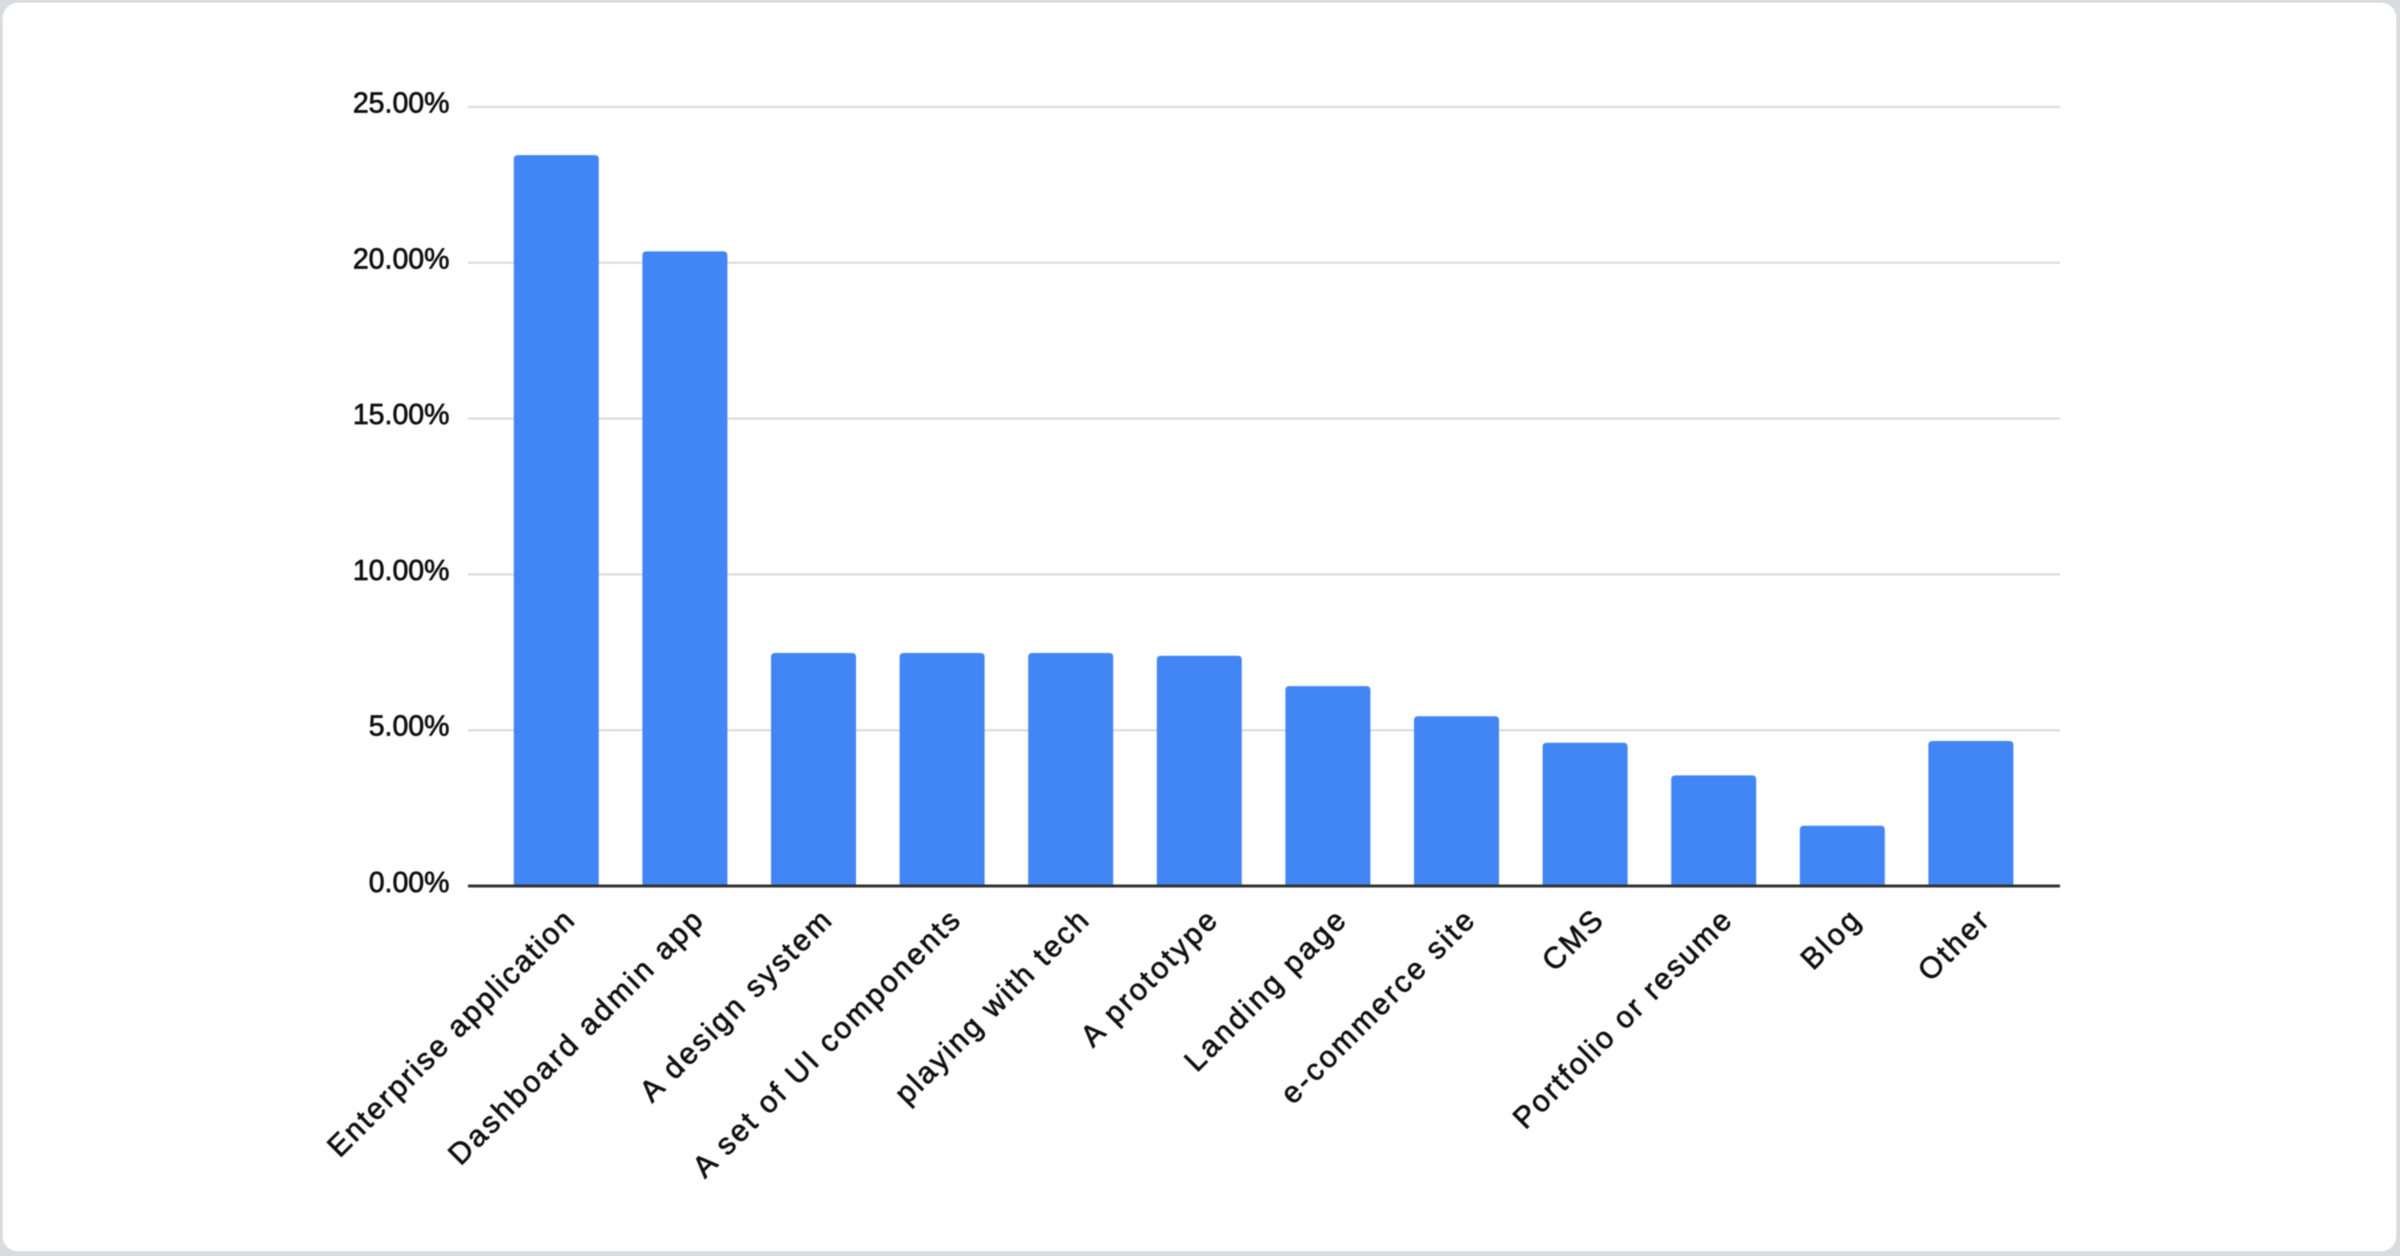 The height and width of the screenshot is (1256, 2400). What do you see at coordinates (1573, 941) in the screenshot?
I see `svg-text: CMS` at bounding box center [1573, 941].